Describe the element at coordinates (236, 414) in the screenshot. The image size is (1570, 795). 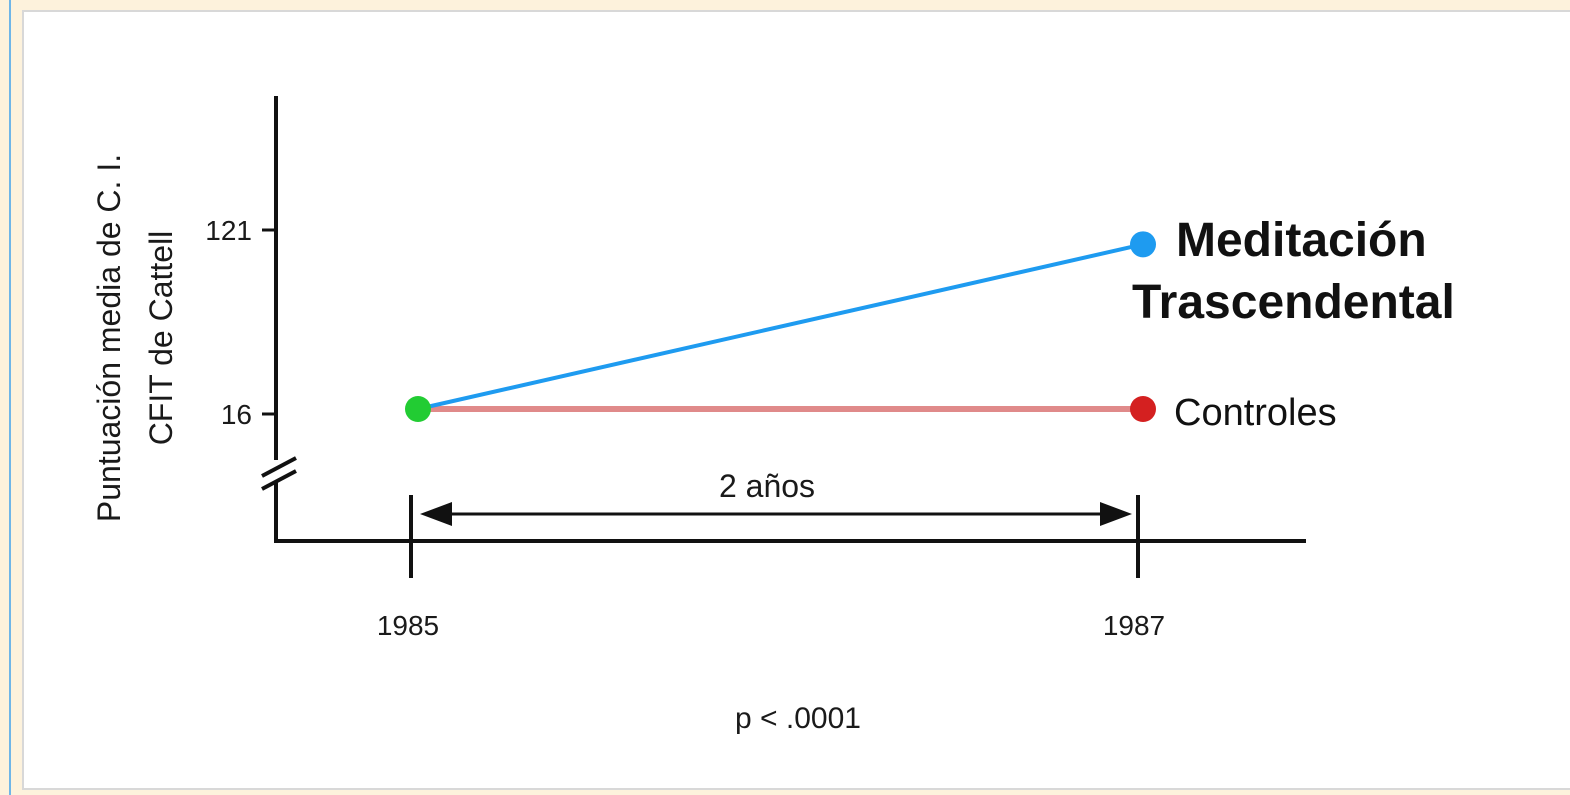
I see `y-tick-label-16: 16` at that location.